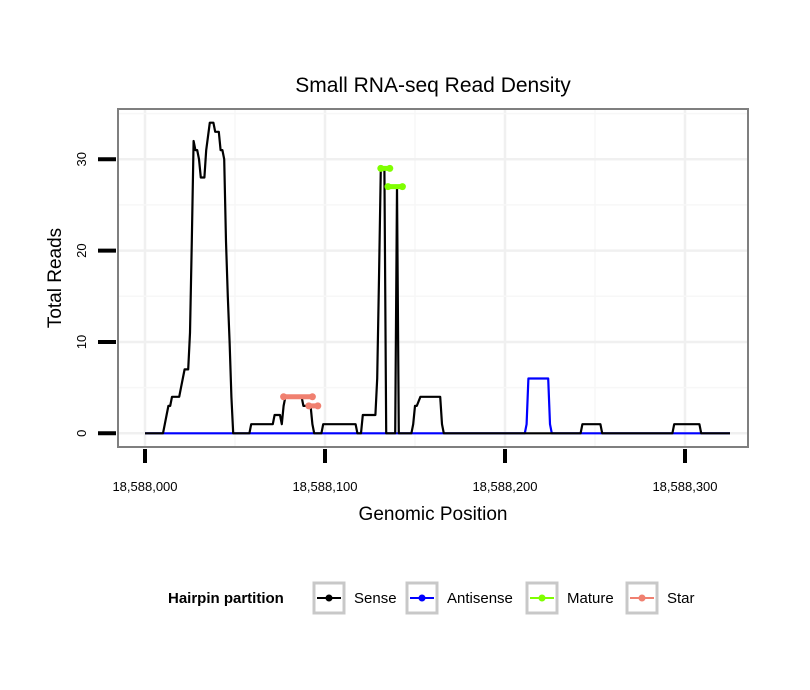 The image size is (810, 690). Describe the element at coordinates (437, 406) in the screenshot. I see `series-line-antisense` at that location.